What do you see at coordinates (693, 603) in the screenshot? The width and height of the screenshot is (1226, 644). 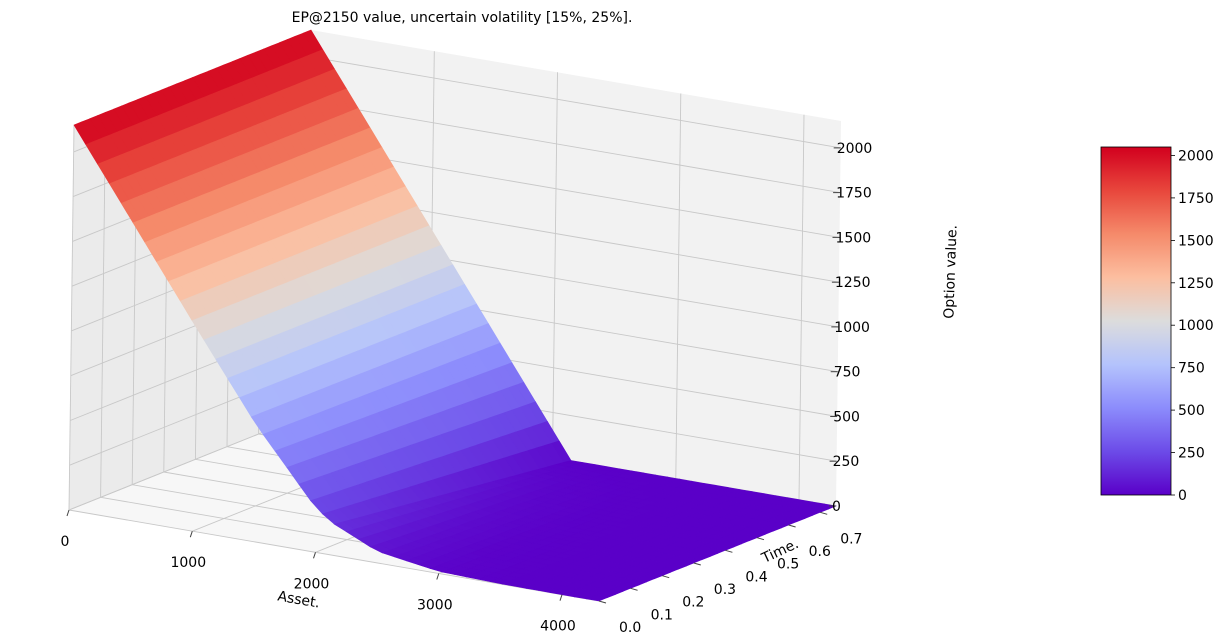 I see `y-tick-label: 0.2` at bounding box center [693, 603].